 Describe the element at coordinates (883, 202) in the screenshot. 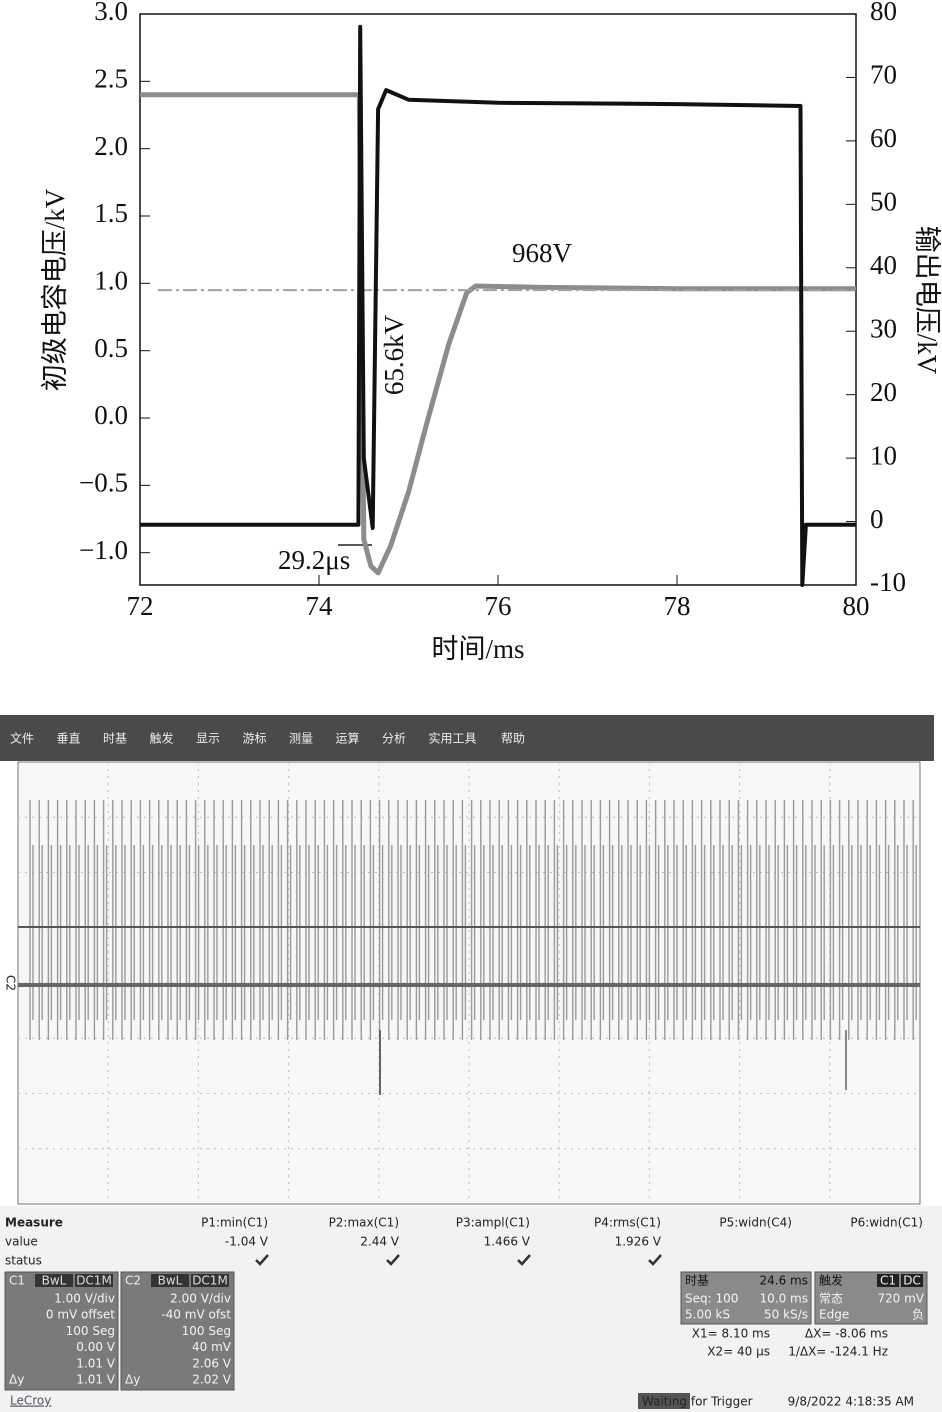

I see `y2-tick-label: 50` at that location.